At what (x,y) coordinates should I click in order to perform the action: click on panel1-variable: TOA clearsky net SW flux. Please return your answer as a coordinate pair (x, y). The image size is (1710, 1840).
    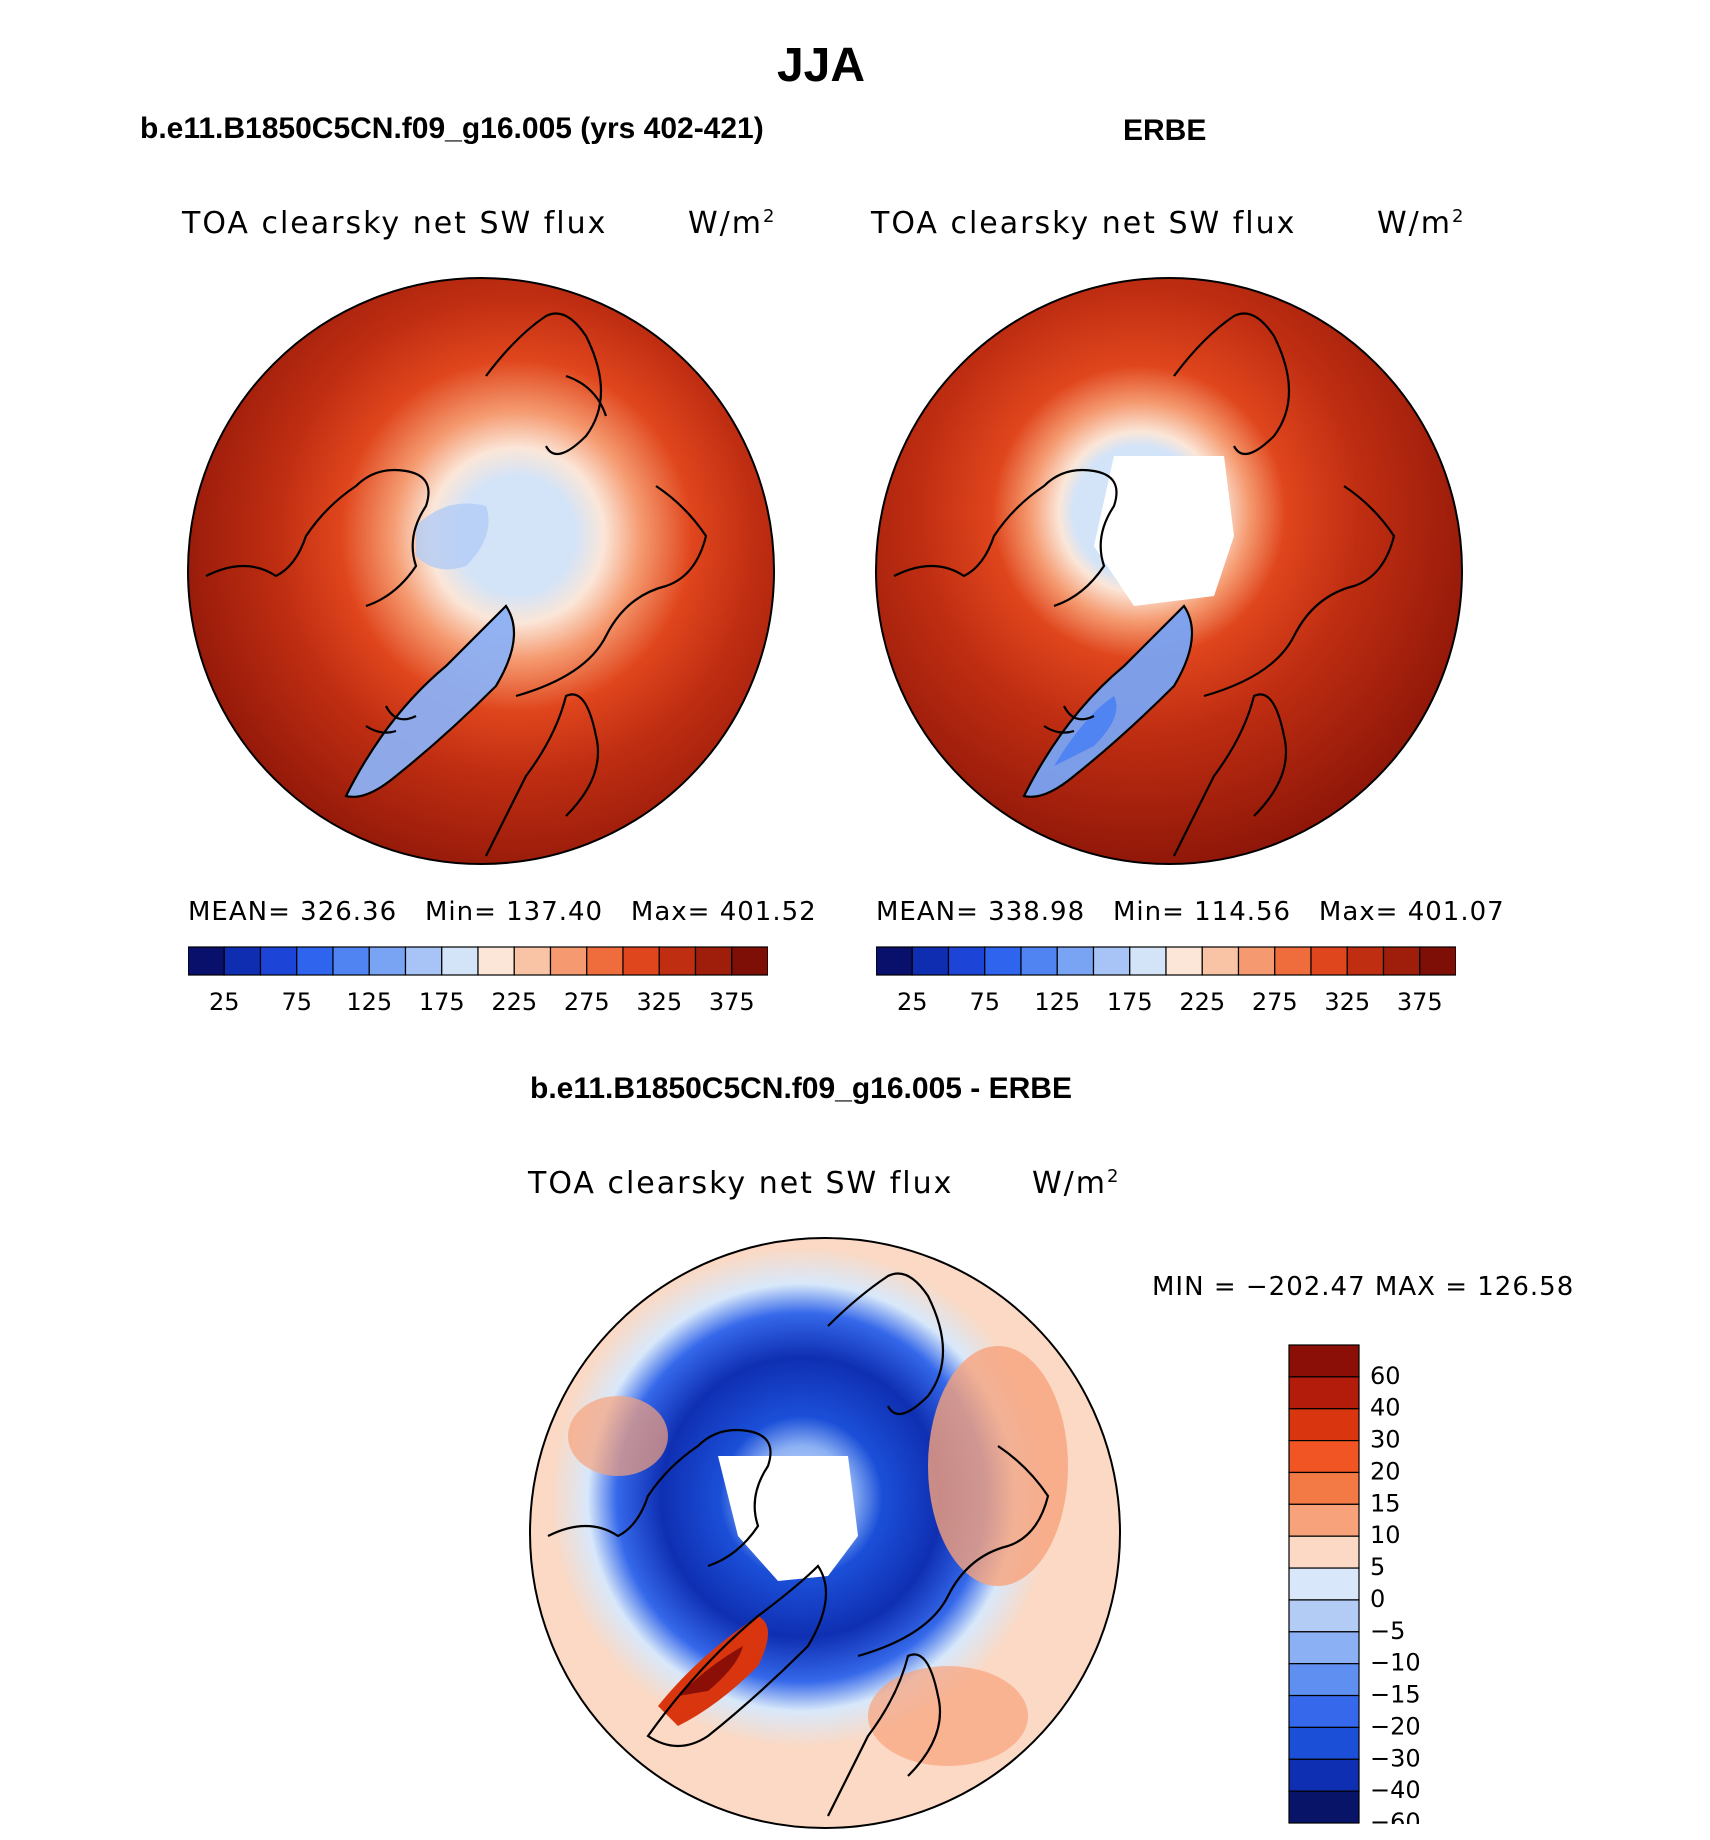
    Looking at the image, I should click on (395, 223).